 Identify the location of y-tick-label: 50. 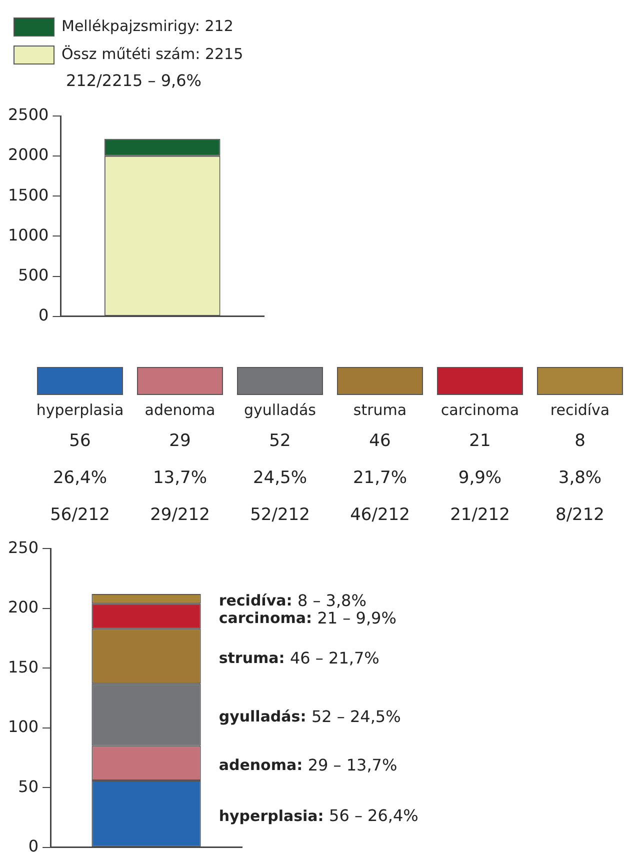
(28, 786).